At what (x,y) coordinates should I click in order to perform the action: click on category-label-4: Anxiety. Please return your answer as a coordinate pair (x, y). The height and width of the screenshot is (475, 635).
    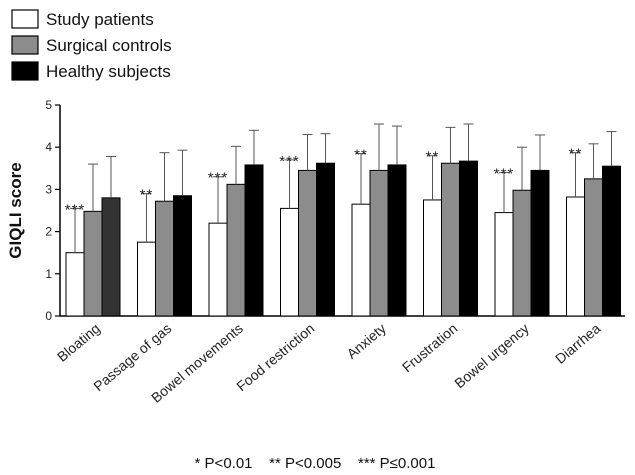
    Looking at the image, I should click on (365, 341).